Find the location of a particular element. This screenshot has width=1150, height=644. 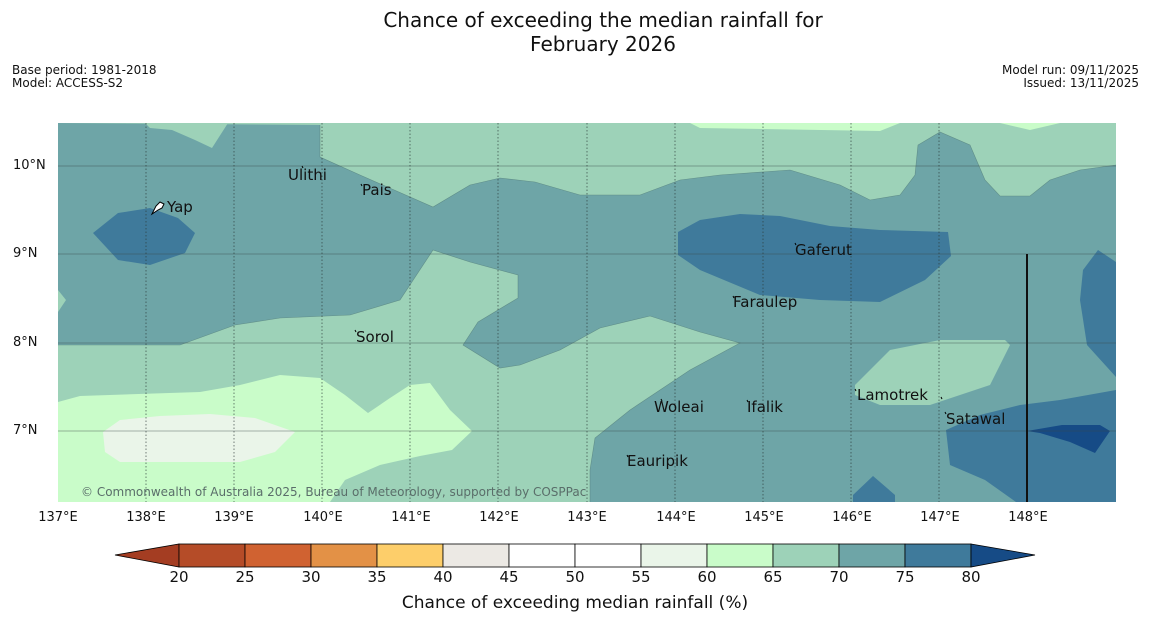

contour-75-80-east-edge is located at coordinates (1098, 313).